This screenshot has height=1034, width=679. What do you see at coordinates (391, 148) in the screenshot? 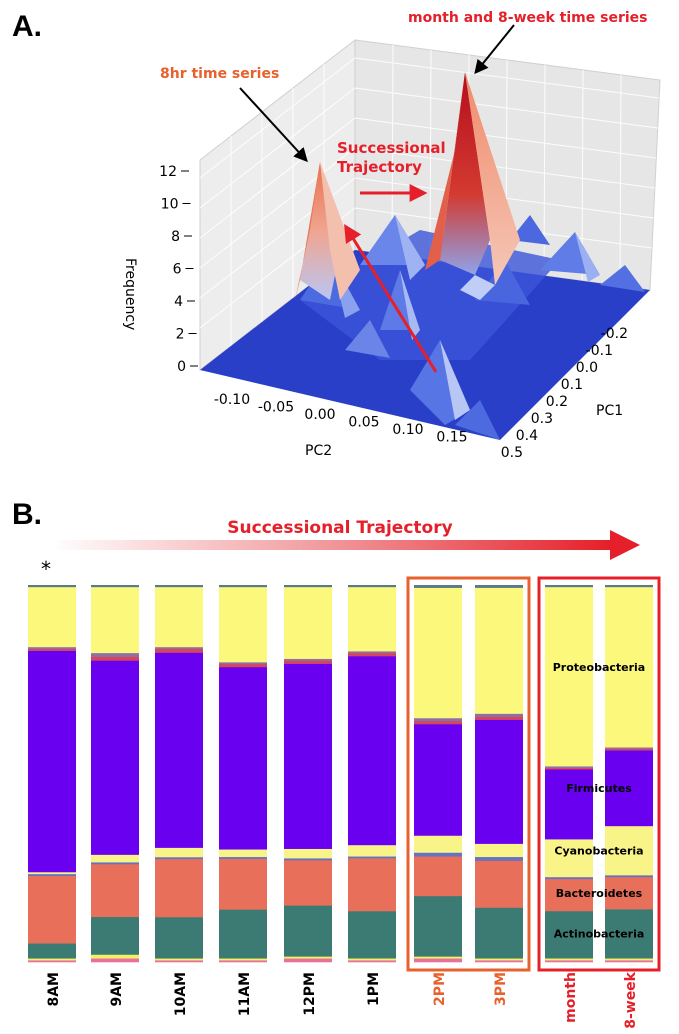
I see `annotation-trajectory-line1: Successional` at bounding box center [391, 148].